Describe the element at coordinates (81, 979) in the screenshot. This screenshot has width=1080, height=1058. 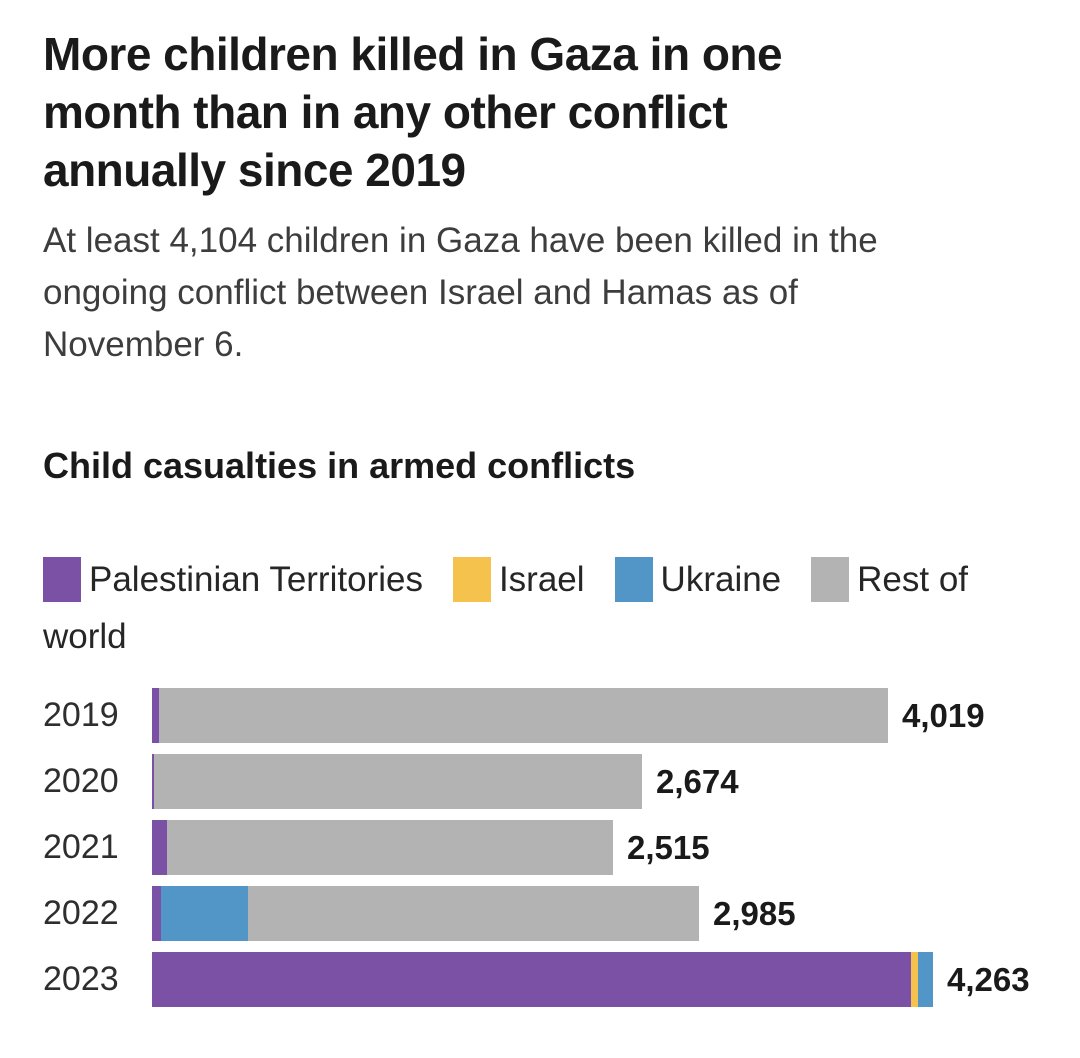
I see `year-label-2023: 2023` at that location.